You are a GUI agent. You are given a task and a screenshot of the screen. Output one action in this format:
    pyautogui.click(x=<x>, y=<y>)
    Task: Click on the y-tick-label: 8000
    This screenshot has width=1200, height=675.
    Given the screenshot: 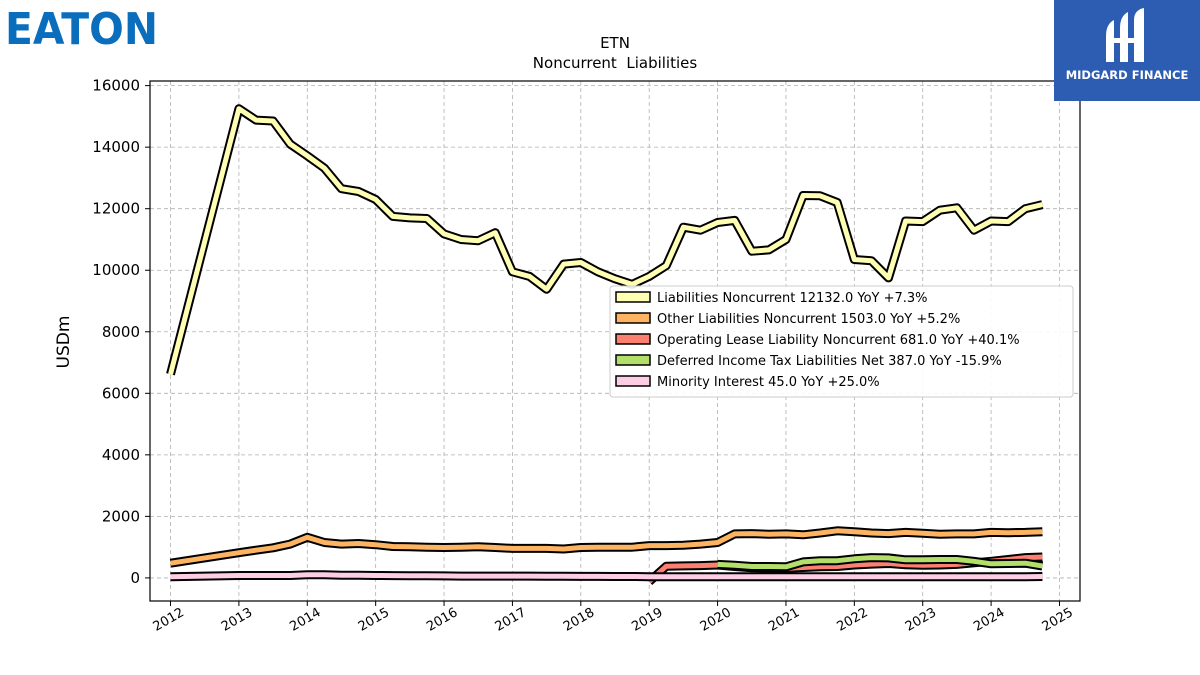 What is the action you would take?
    pyautogui.click(x=121, y=332)
    